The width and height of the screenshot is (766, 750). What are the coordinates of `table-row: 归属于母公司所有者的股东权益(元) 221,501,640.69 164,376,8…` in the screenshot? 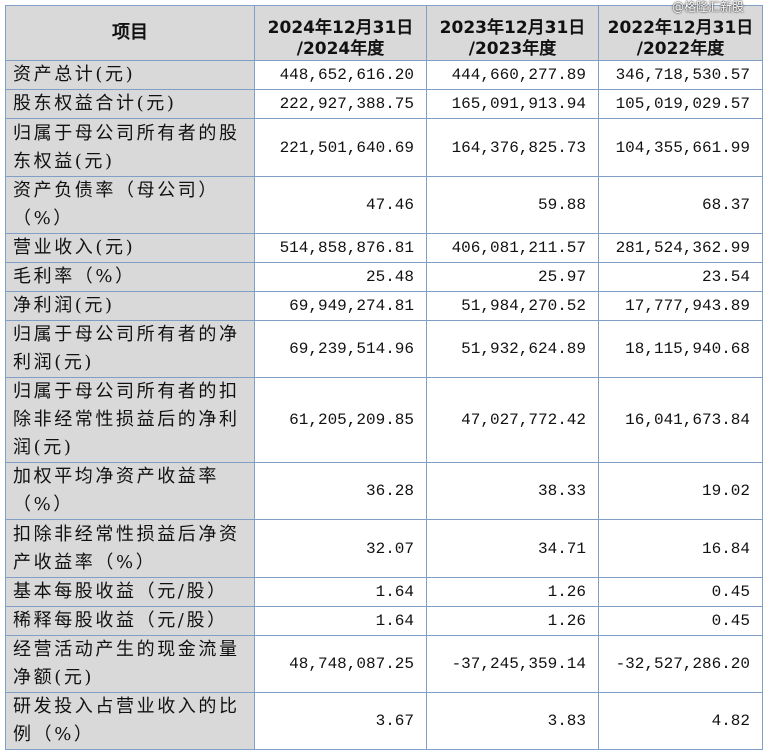 It's located at (384, 147).